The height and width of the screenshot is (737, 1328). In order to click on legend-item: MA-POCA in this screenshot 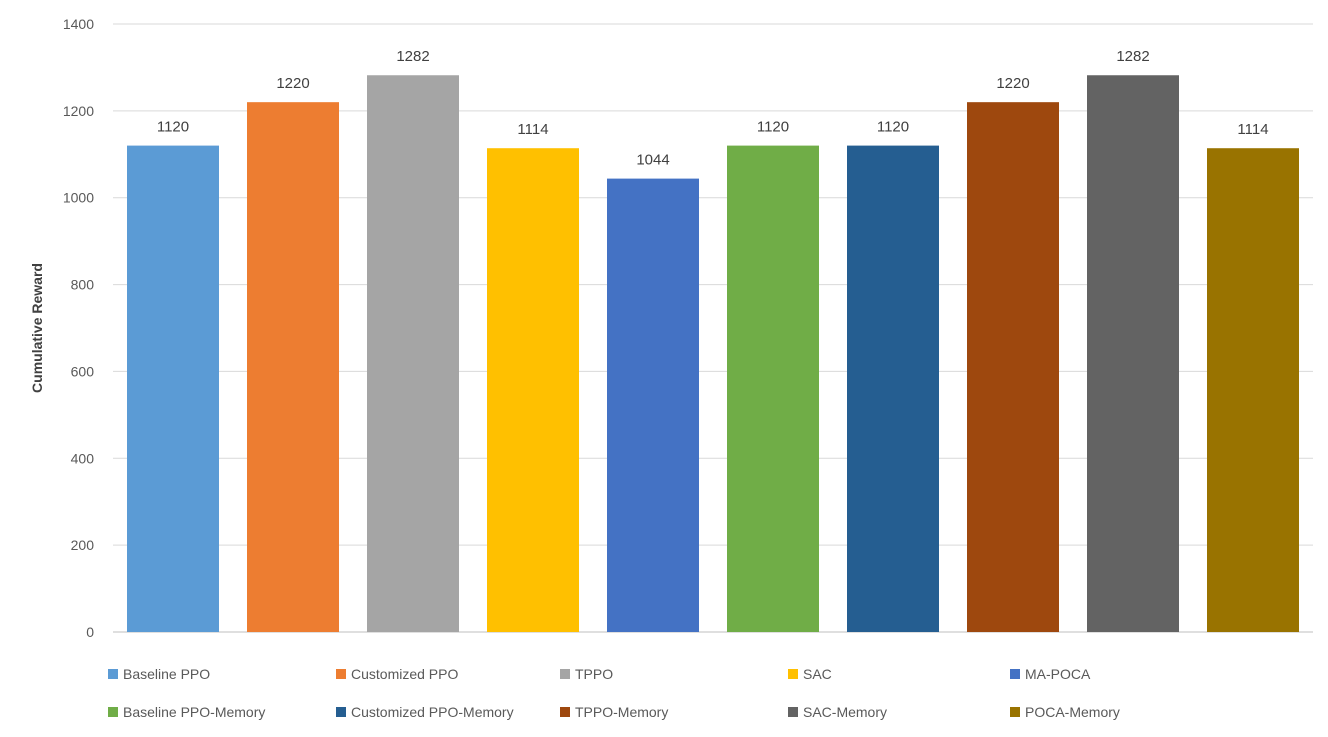, I will do `click(1050, 674)`.